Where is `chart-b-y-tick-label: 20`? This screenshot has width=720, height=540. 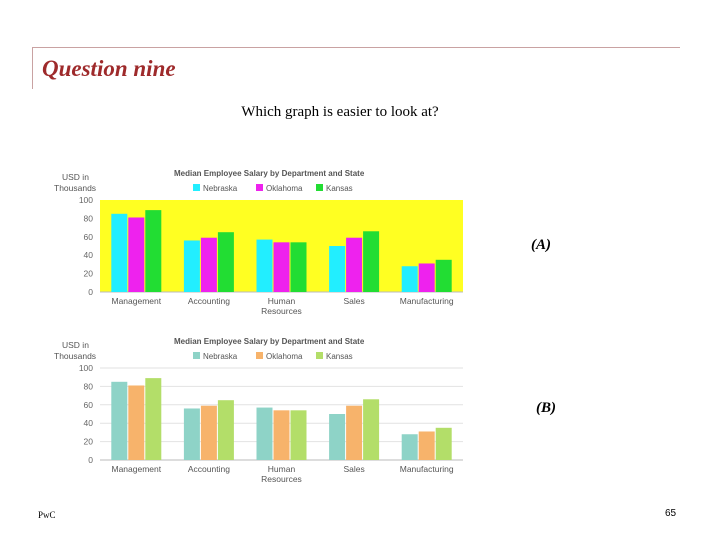 chart-b-y-tick-label: 20 is located at coordinates (89, 442).